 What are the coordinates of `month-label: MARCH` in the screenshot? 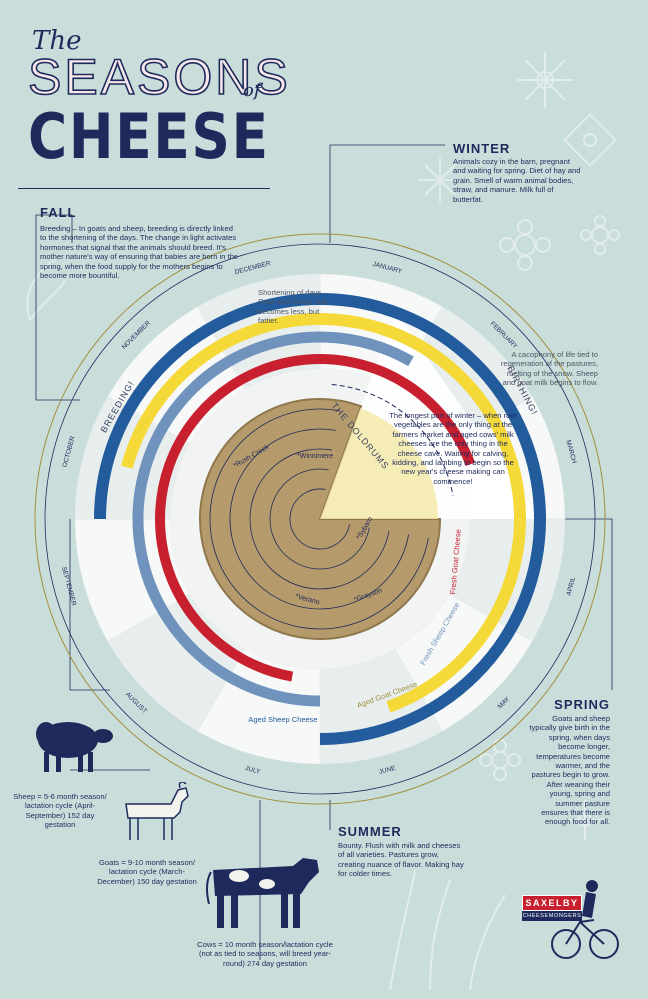 It's located at (570, 451).